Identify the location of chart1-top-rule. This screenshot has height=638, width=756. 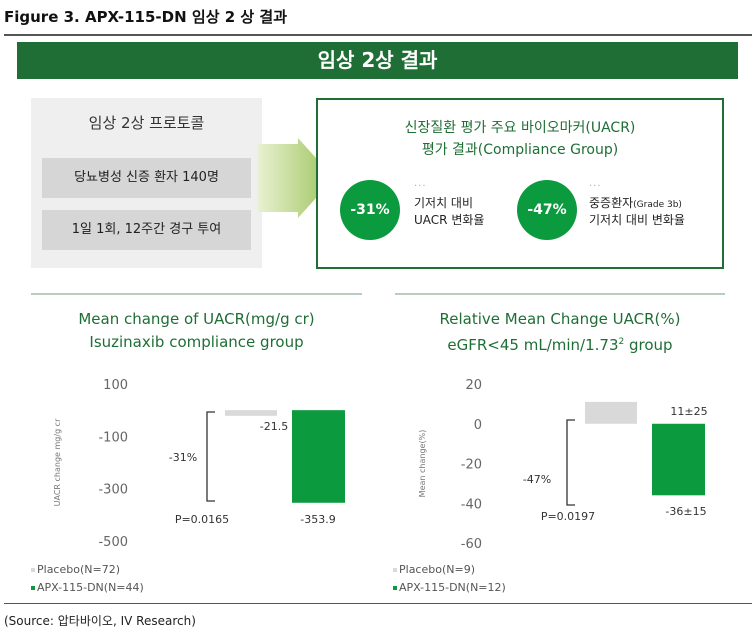
(196, 294).